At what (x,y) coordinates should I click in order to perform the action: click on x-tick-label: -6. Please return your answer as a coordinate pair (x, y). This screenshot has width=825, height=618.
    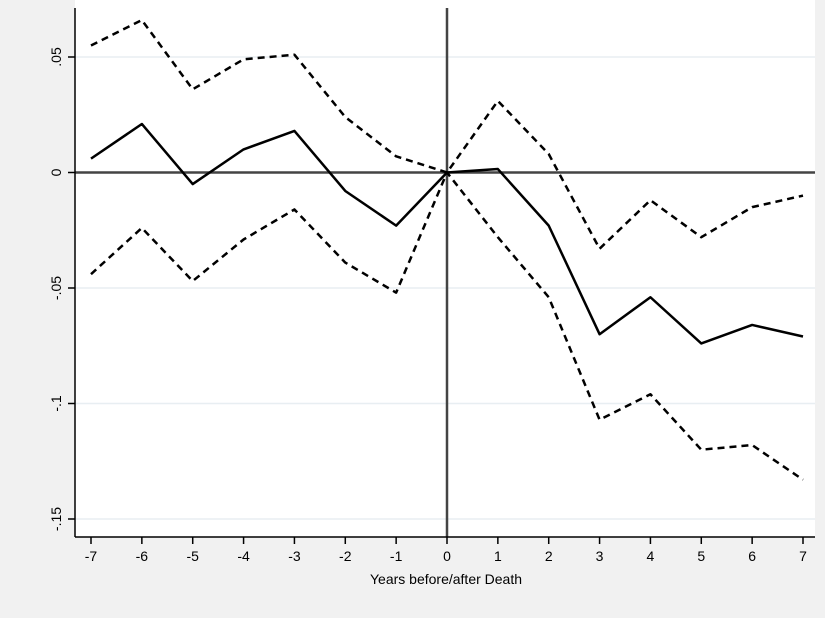
    Looking at the image, I should click on (142, 556).